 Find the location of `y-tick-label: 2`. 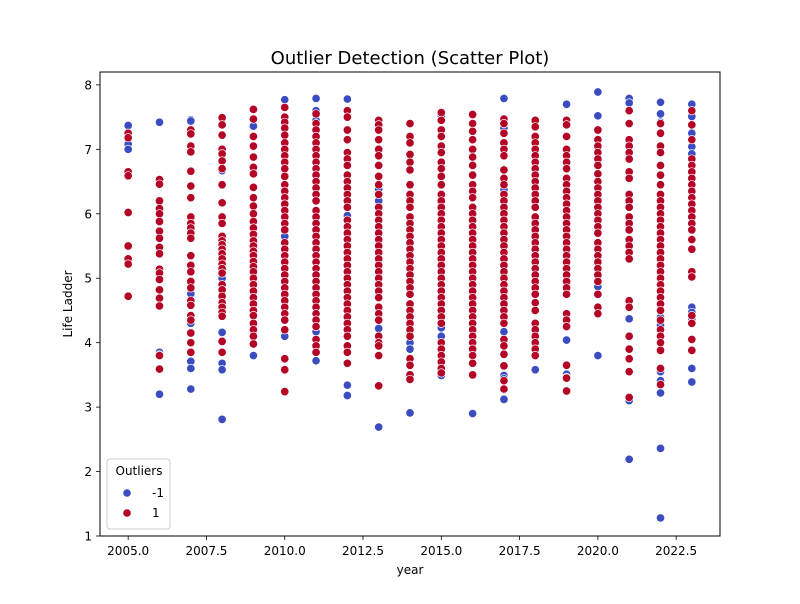

y-tick-label: 2 is located at coordinates (88, 472).